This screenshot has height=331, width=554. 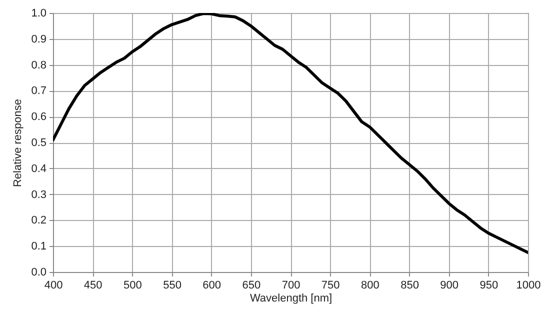 What do you see at coordinates (38, 143) in the screenshot?
I see `y-tick-label: 0.5` at bounding box center [38, 143].